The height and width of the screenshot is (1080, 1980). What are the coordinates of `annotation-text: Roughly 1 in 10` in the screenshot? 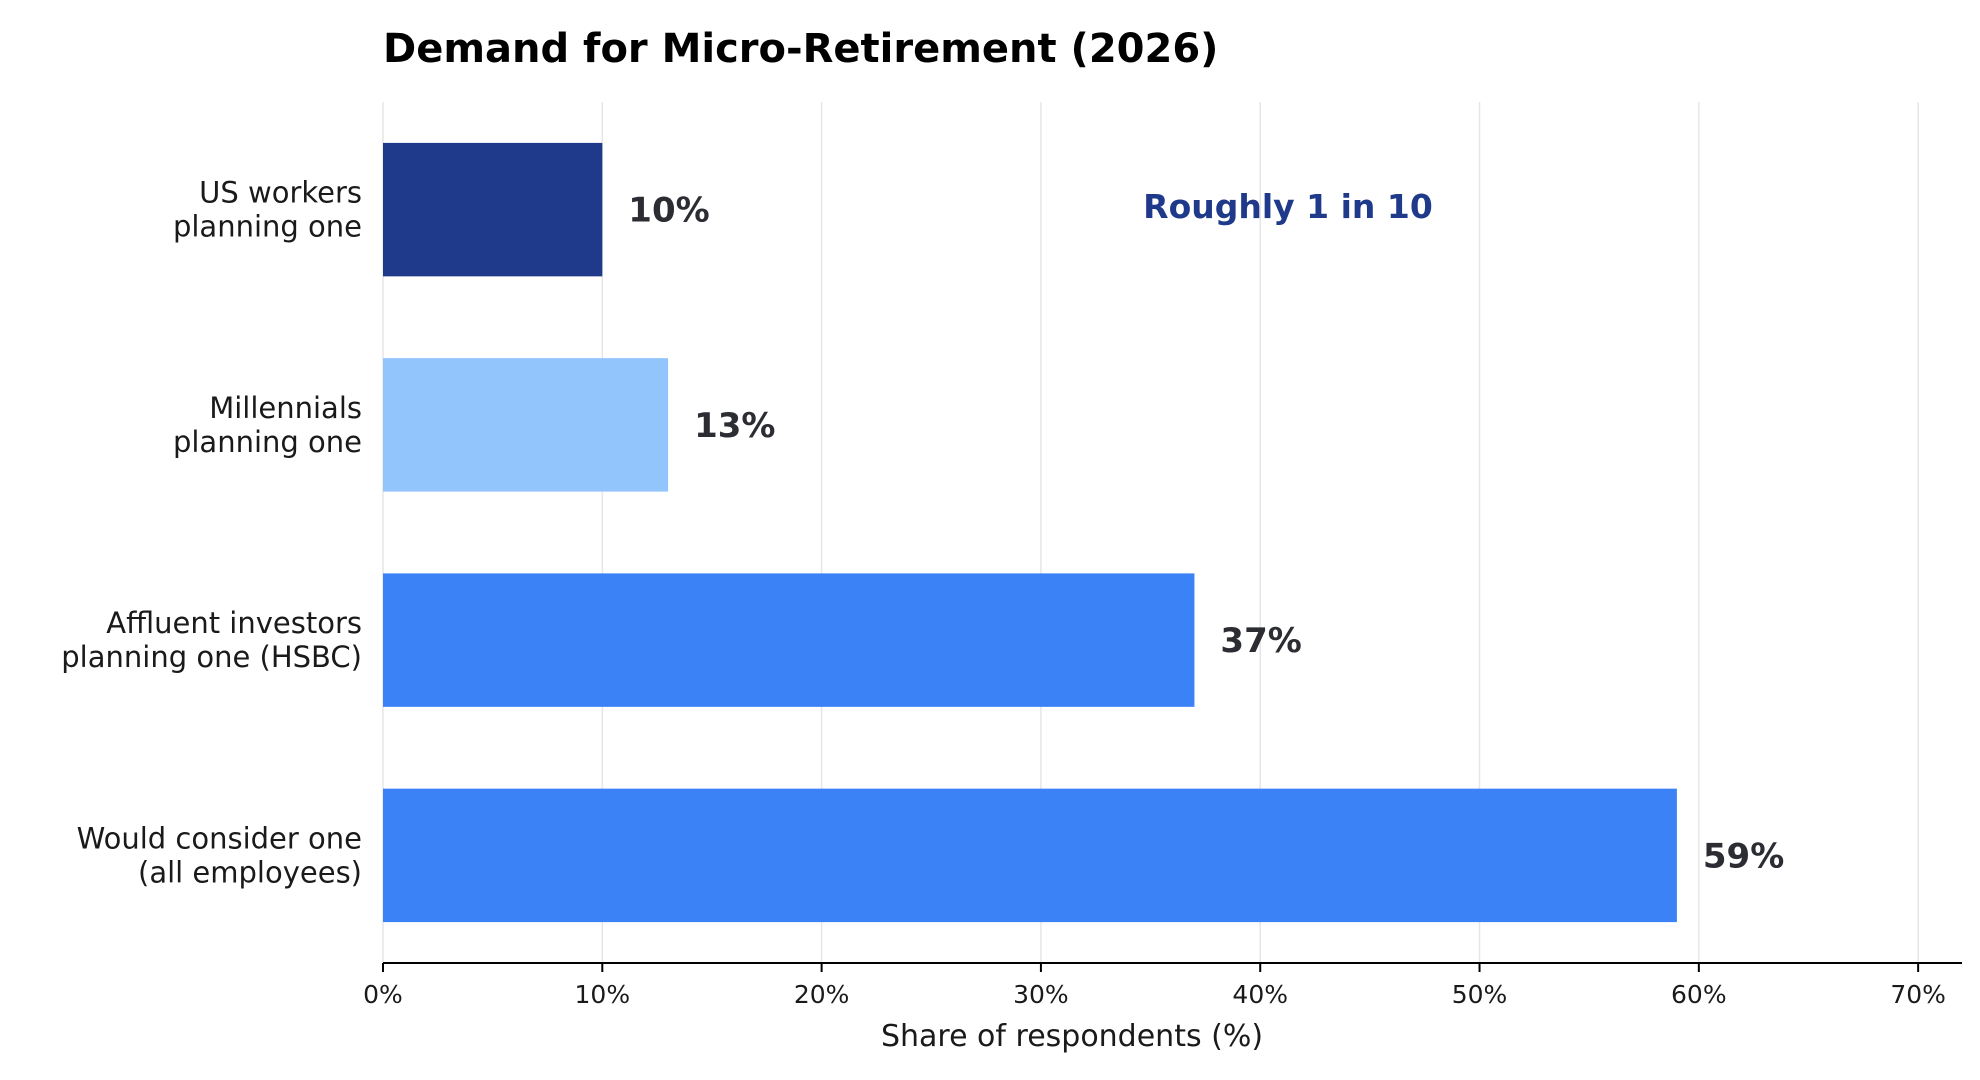 It's located at (1288, 206).